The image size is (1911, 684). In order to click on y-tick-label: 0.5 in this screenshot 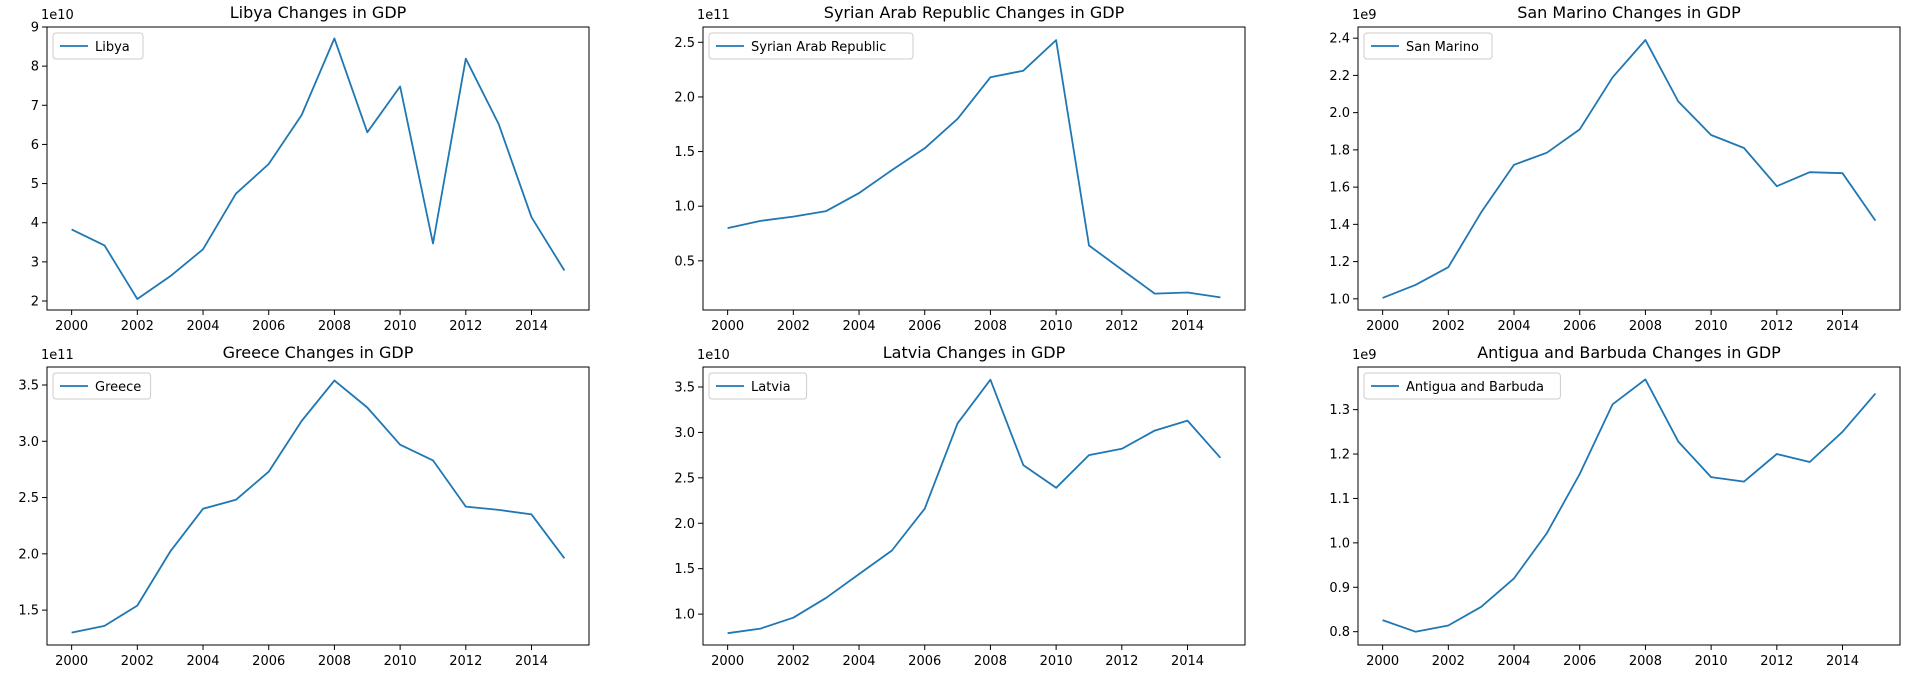, I will do `click(684, 261)`.